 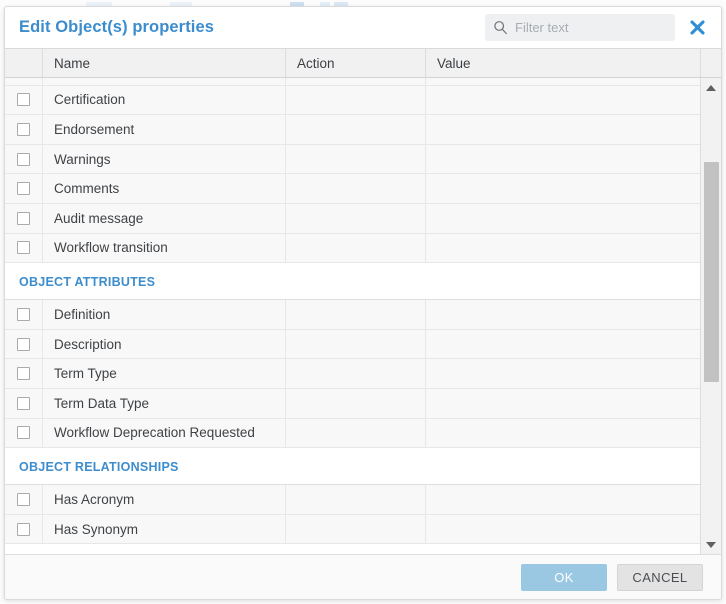 I want to click on close-icon, so click(x=697, y=28).